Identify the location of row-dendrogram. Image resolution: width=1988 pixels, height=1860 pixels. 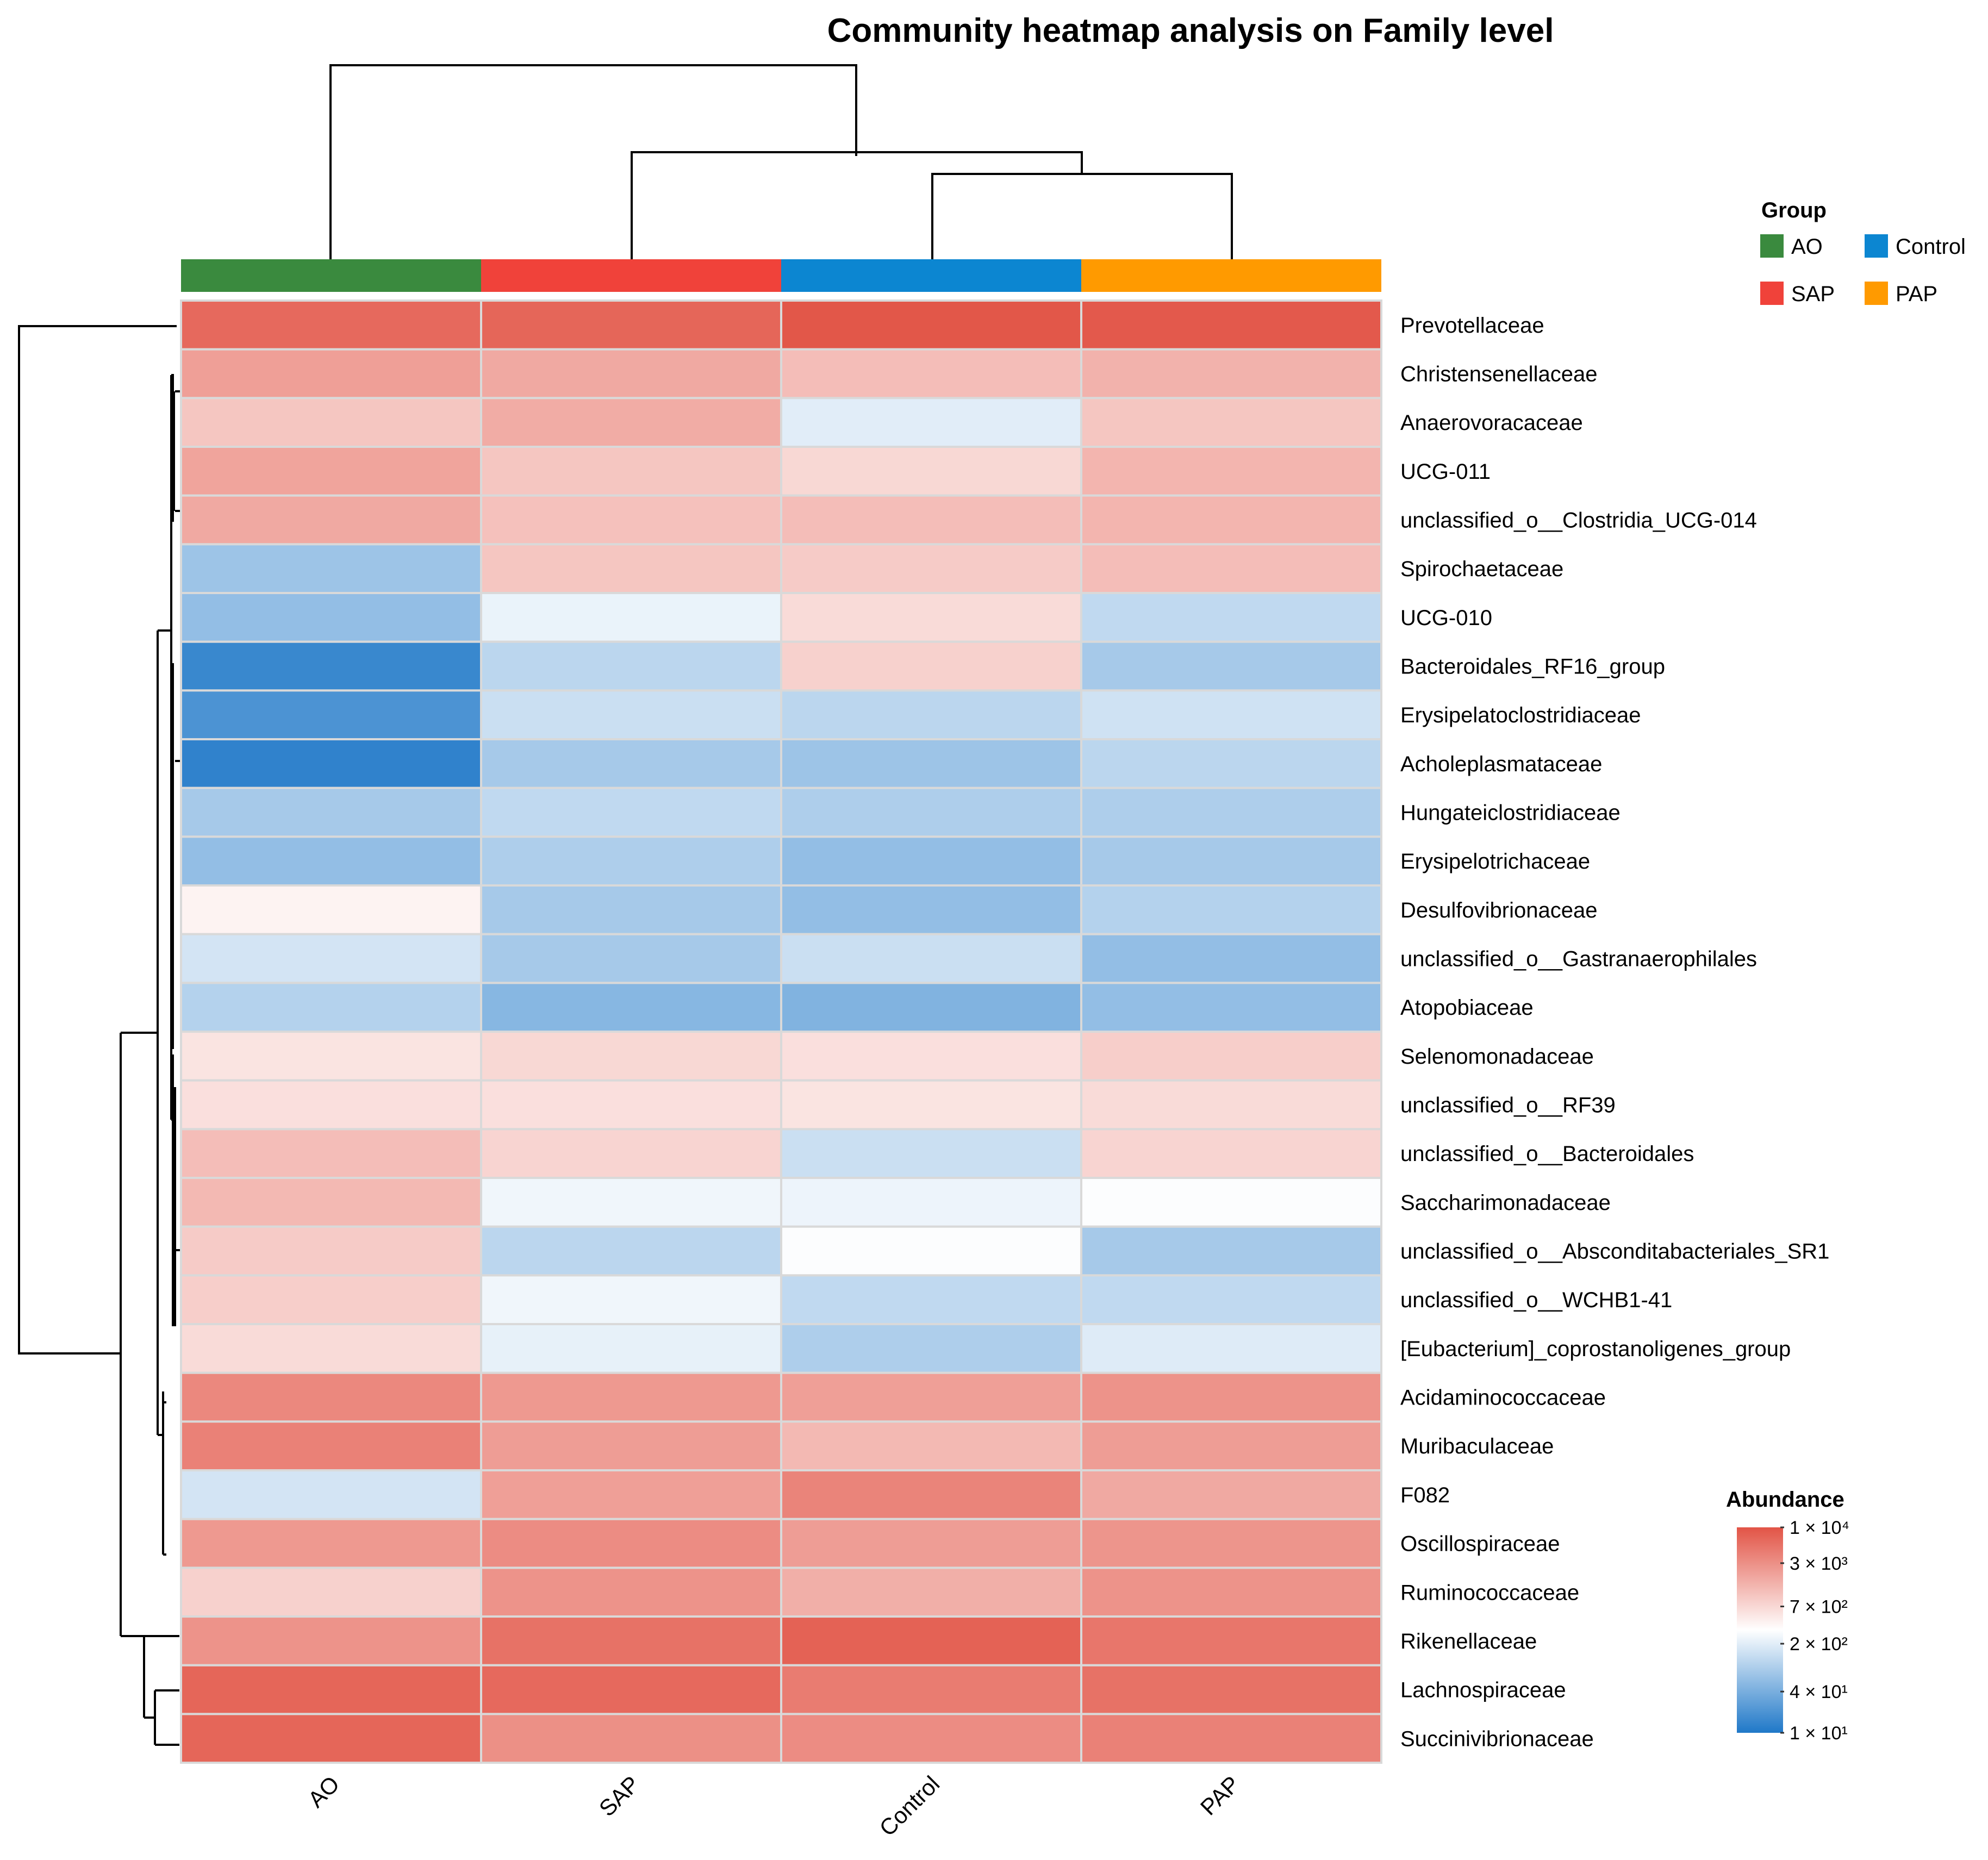
(100, 1035).